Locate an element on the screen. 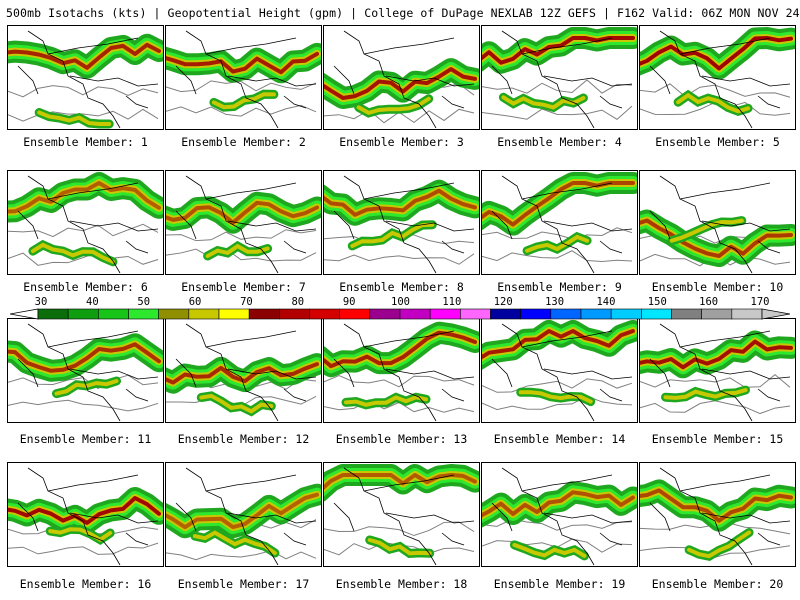 The width and height of the screenshot is (800, 600). colorbar-tick-label: 80 is located at coordinates (298, 302).